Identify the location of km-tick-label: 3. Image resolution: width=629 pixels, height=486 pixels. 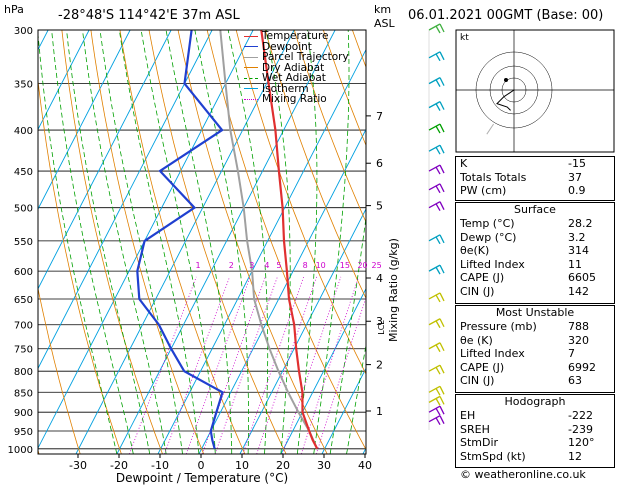
(379, 321).